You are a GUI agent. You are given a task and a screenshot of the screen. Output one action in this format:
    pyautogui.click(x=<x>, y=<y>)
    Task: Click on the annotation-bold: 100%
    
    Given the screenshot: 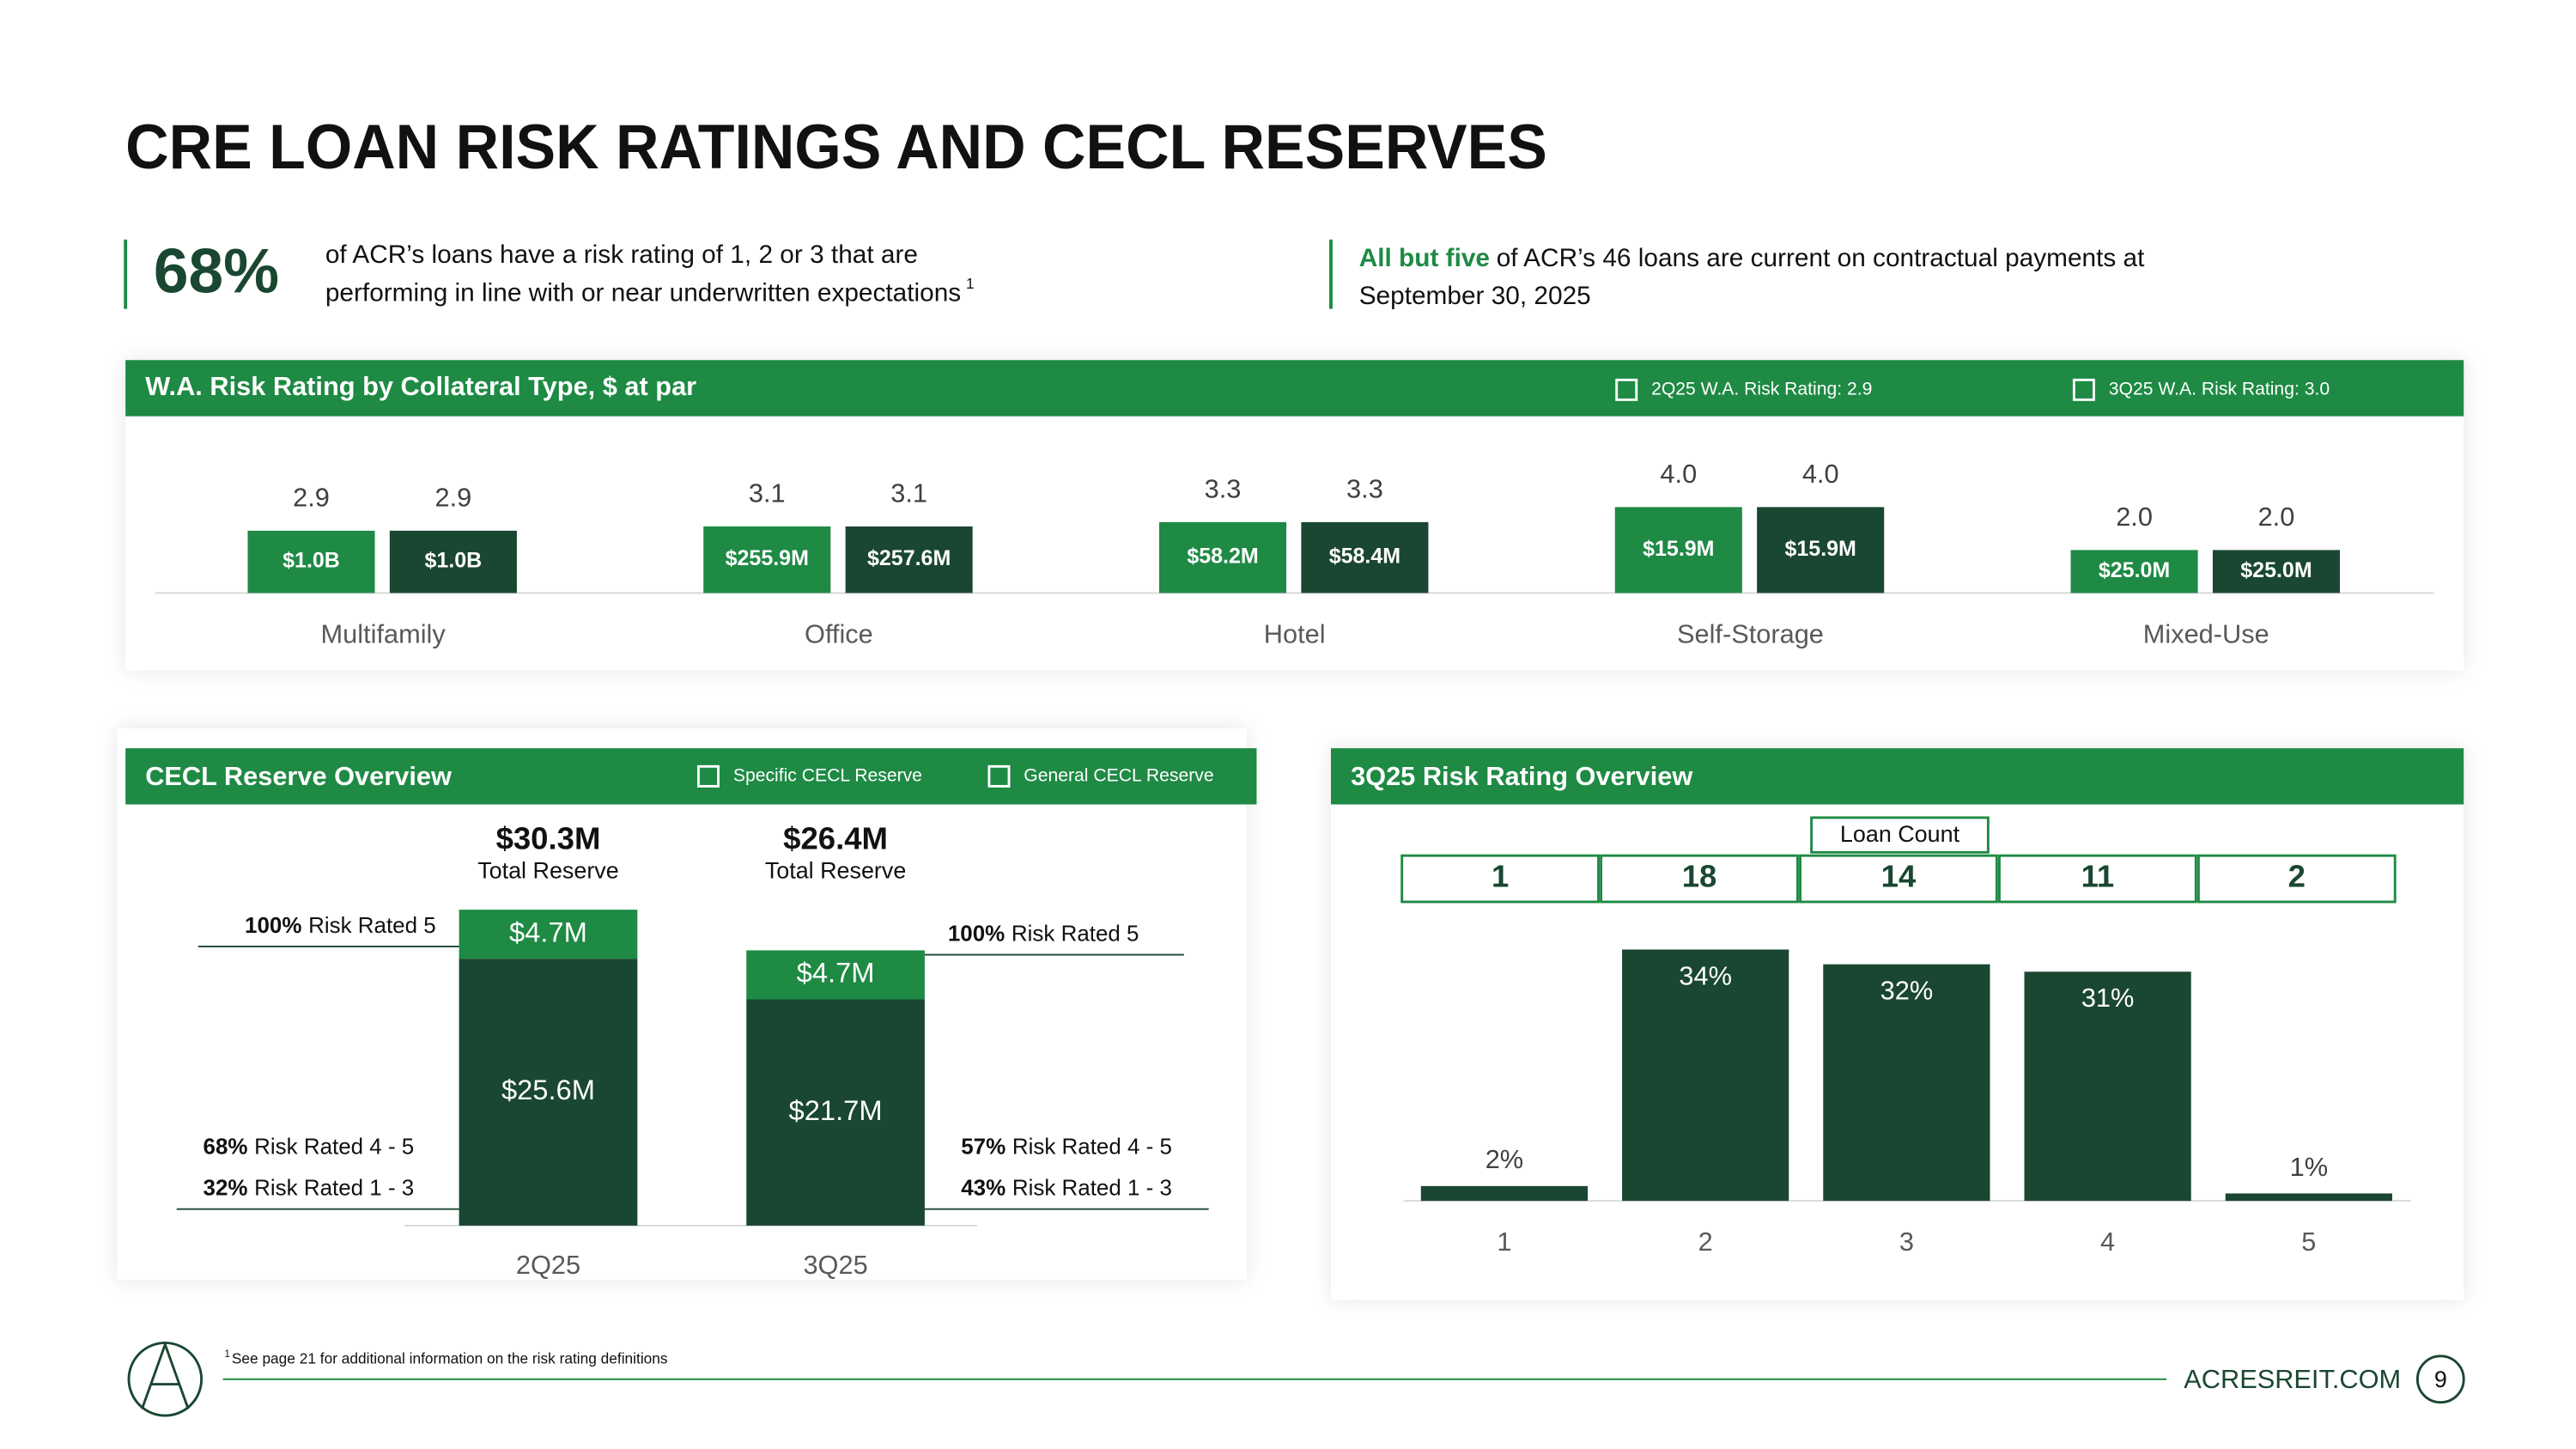 What is the action you would take?
    pyautogui.click(x=273, y=925)
    